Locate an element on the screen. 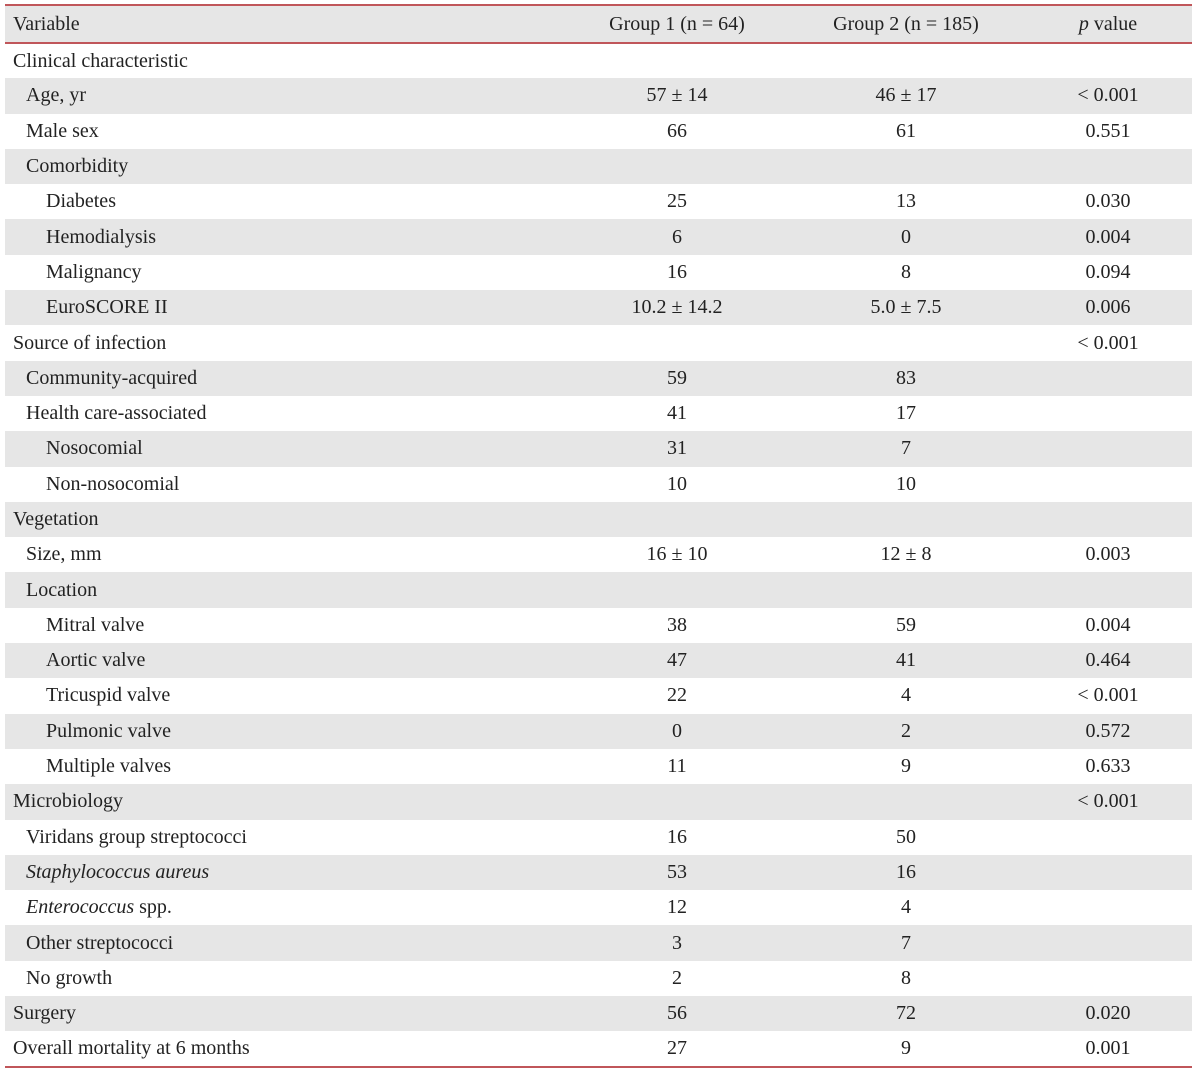  p-value: 0.464 is located at coordinates (1108, 660).